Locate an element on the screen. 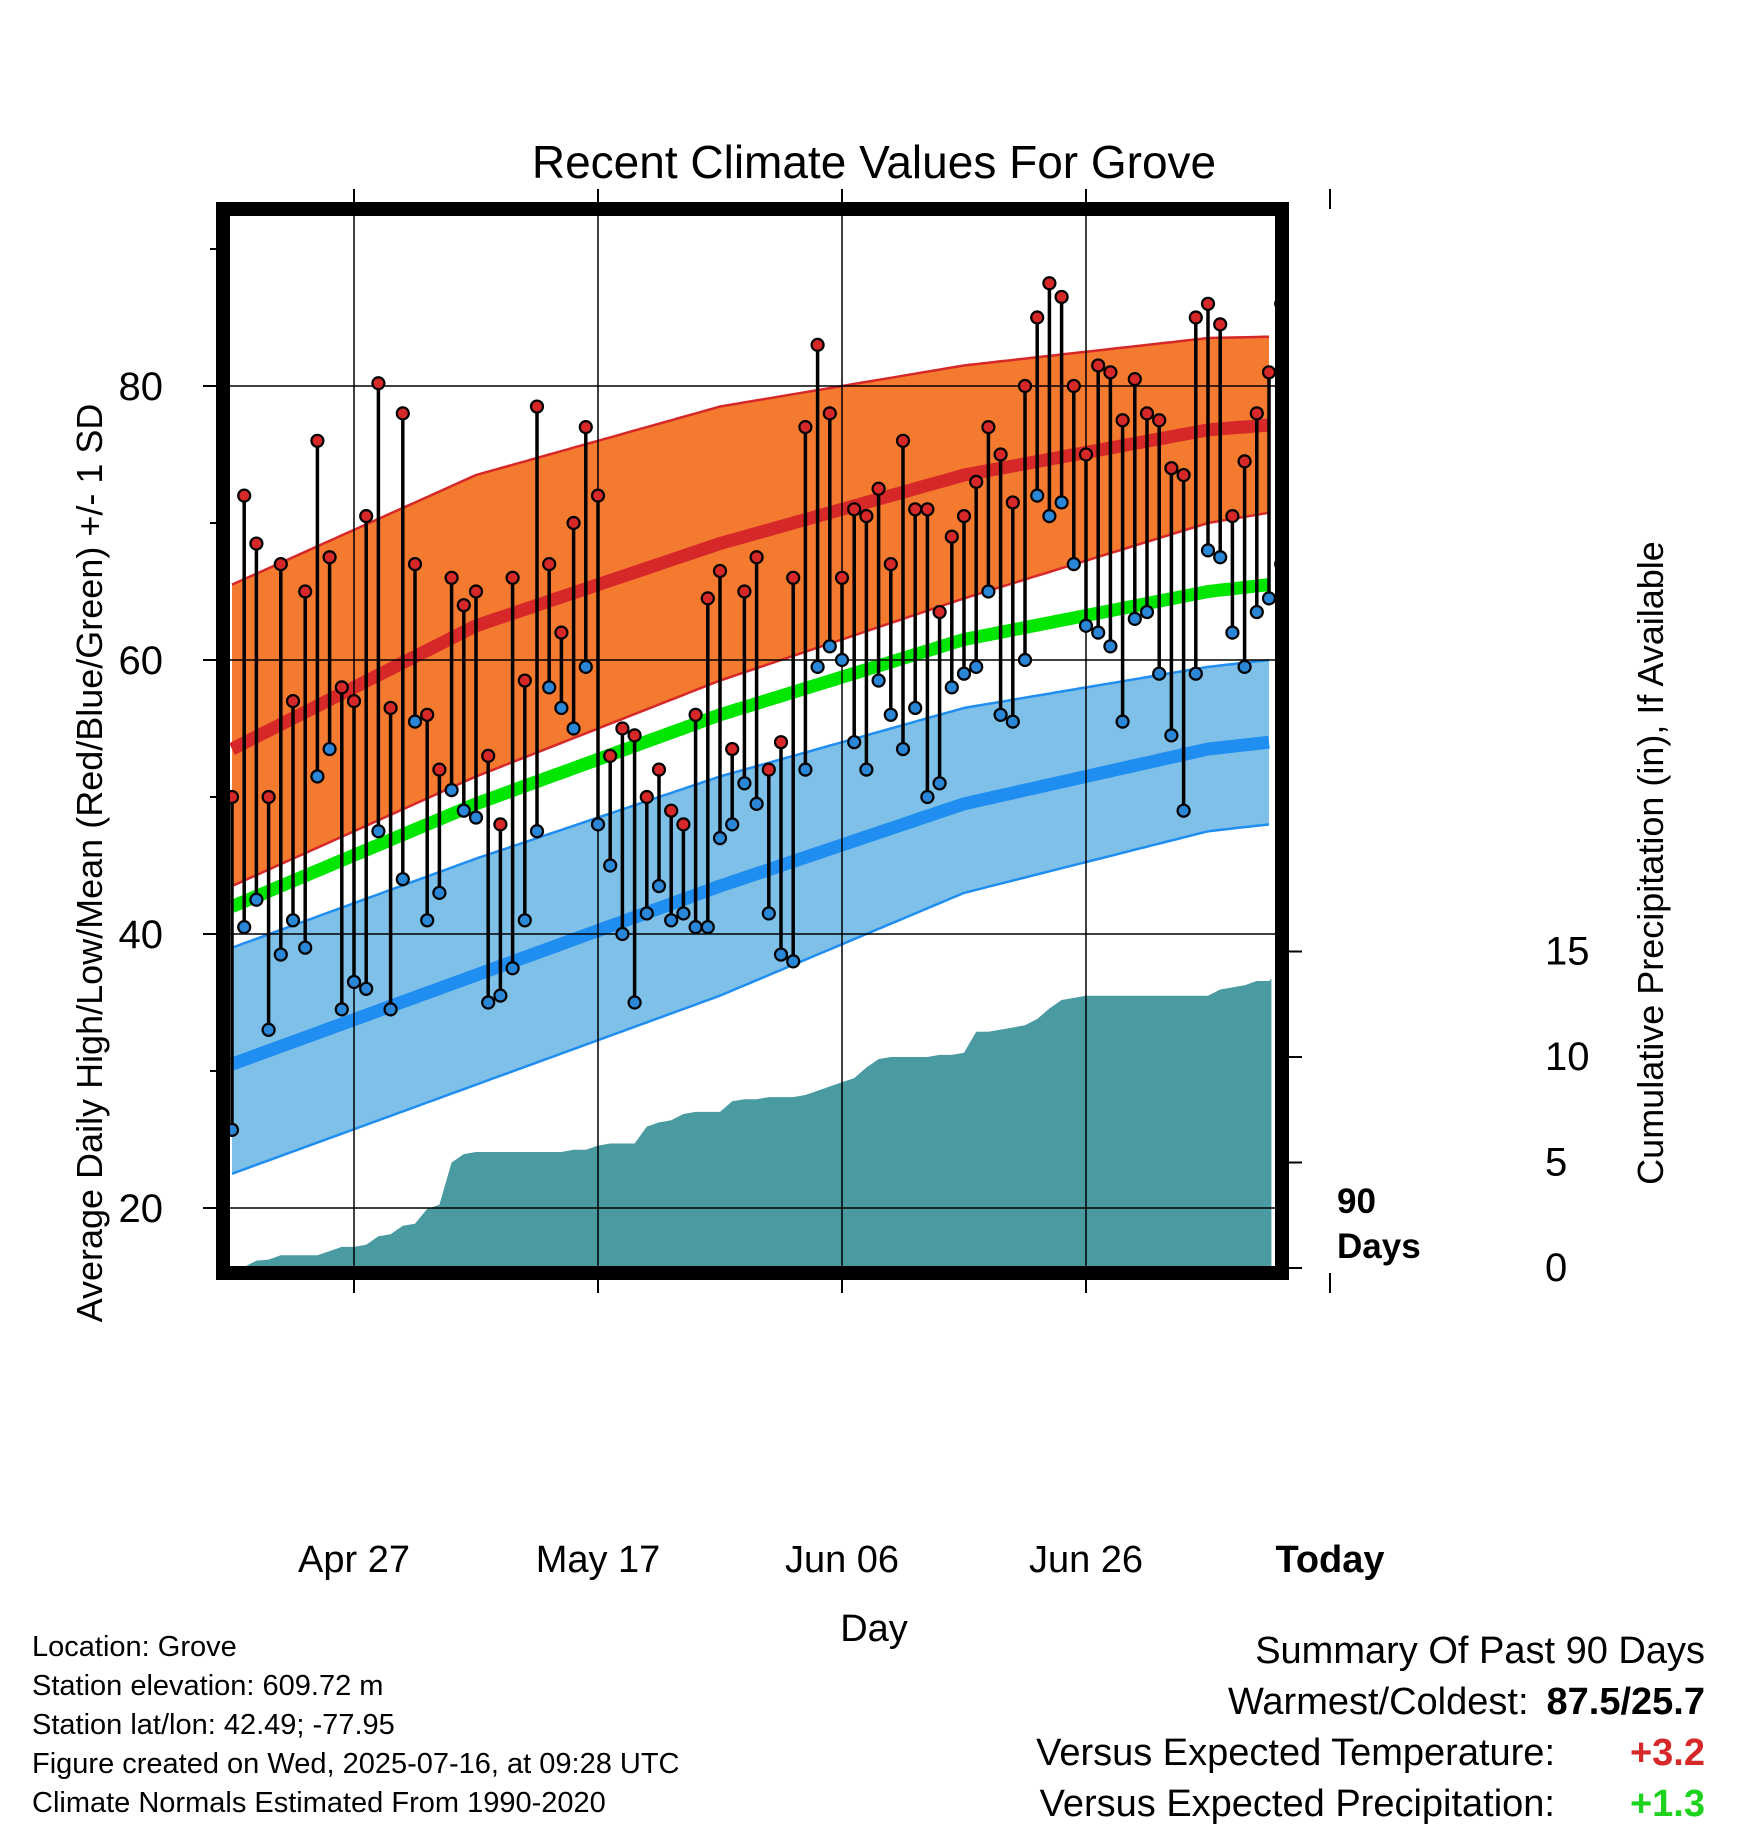  y2-tick-label: 10 is located at coordinates (1567, 1057).